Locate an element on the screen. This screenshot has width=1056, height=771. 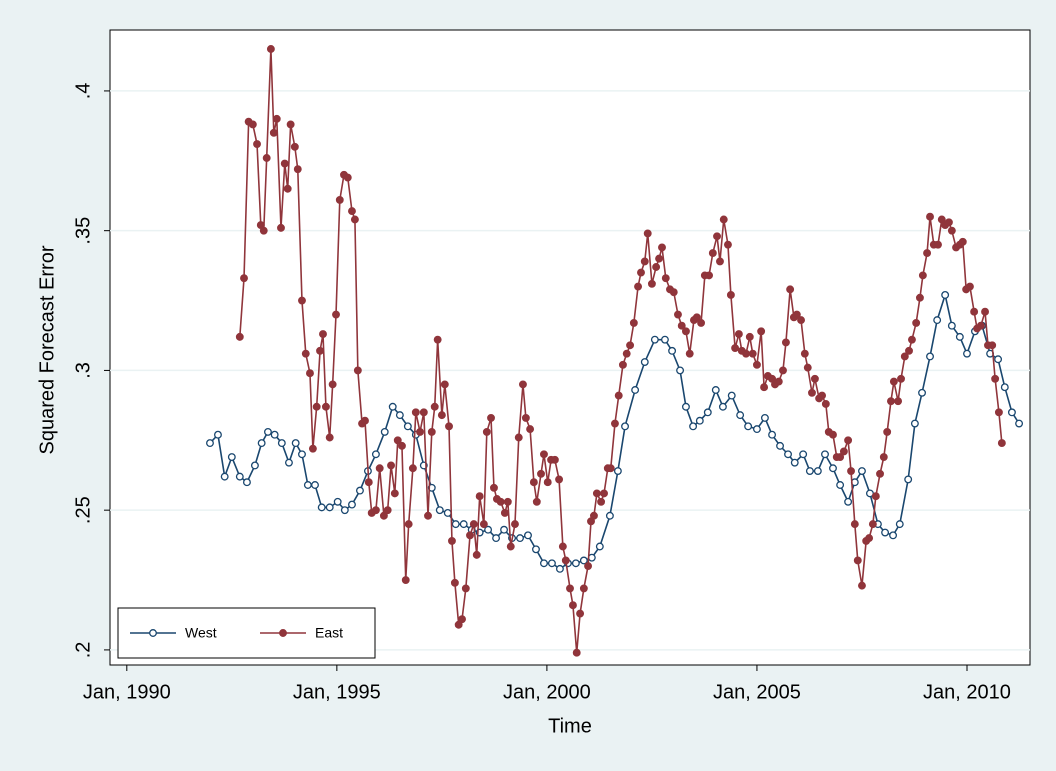
x-tick-label: Jan, 1990 is located at coordinates (127, 692).